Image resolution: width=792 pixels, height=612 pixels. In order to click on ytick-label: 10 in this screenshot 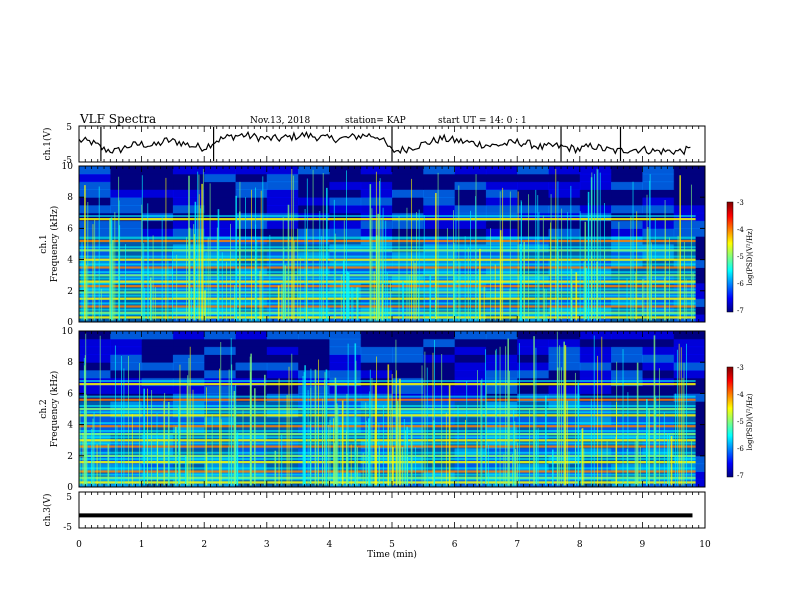, I will do `click(68, 167)`.